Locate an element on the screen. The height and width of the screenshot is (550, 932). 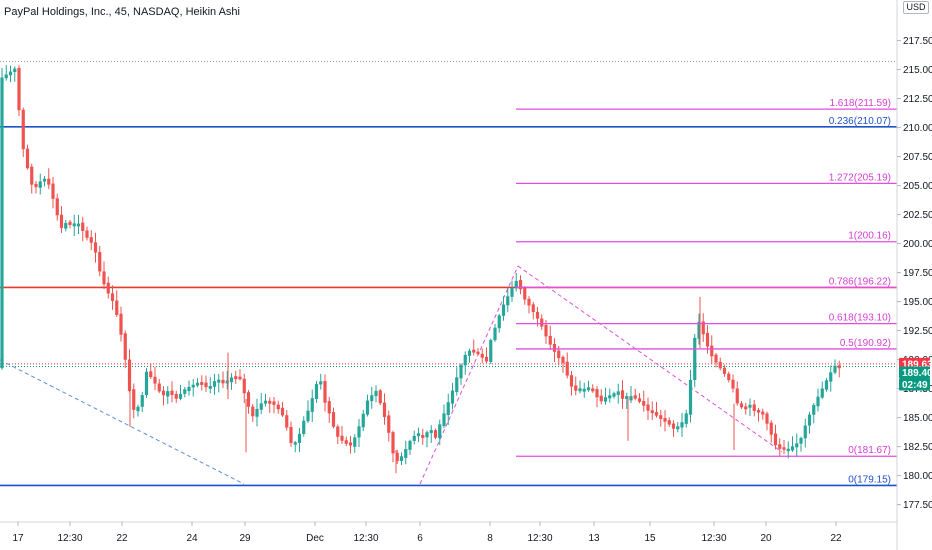
price-badge is located at coordinates (914, 384).